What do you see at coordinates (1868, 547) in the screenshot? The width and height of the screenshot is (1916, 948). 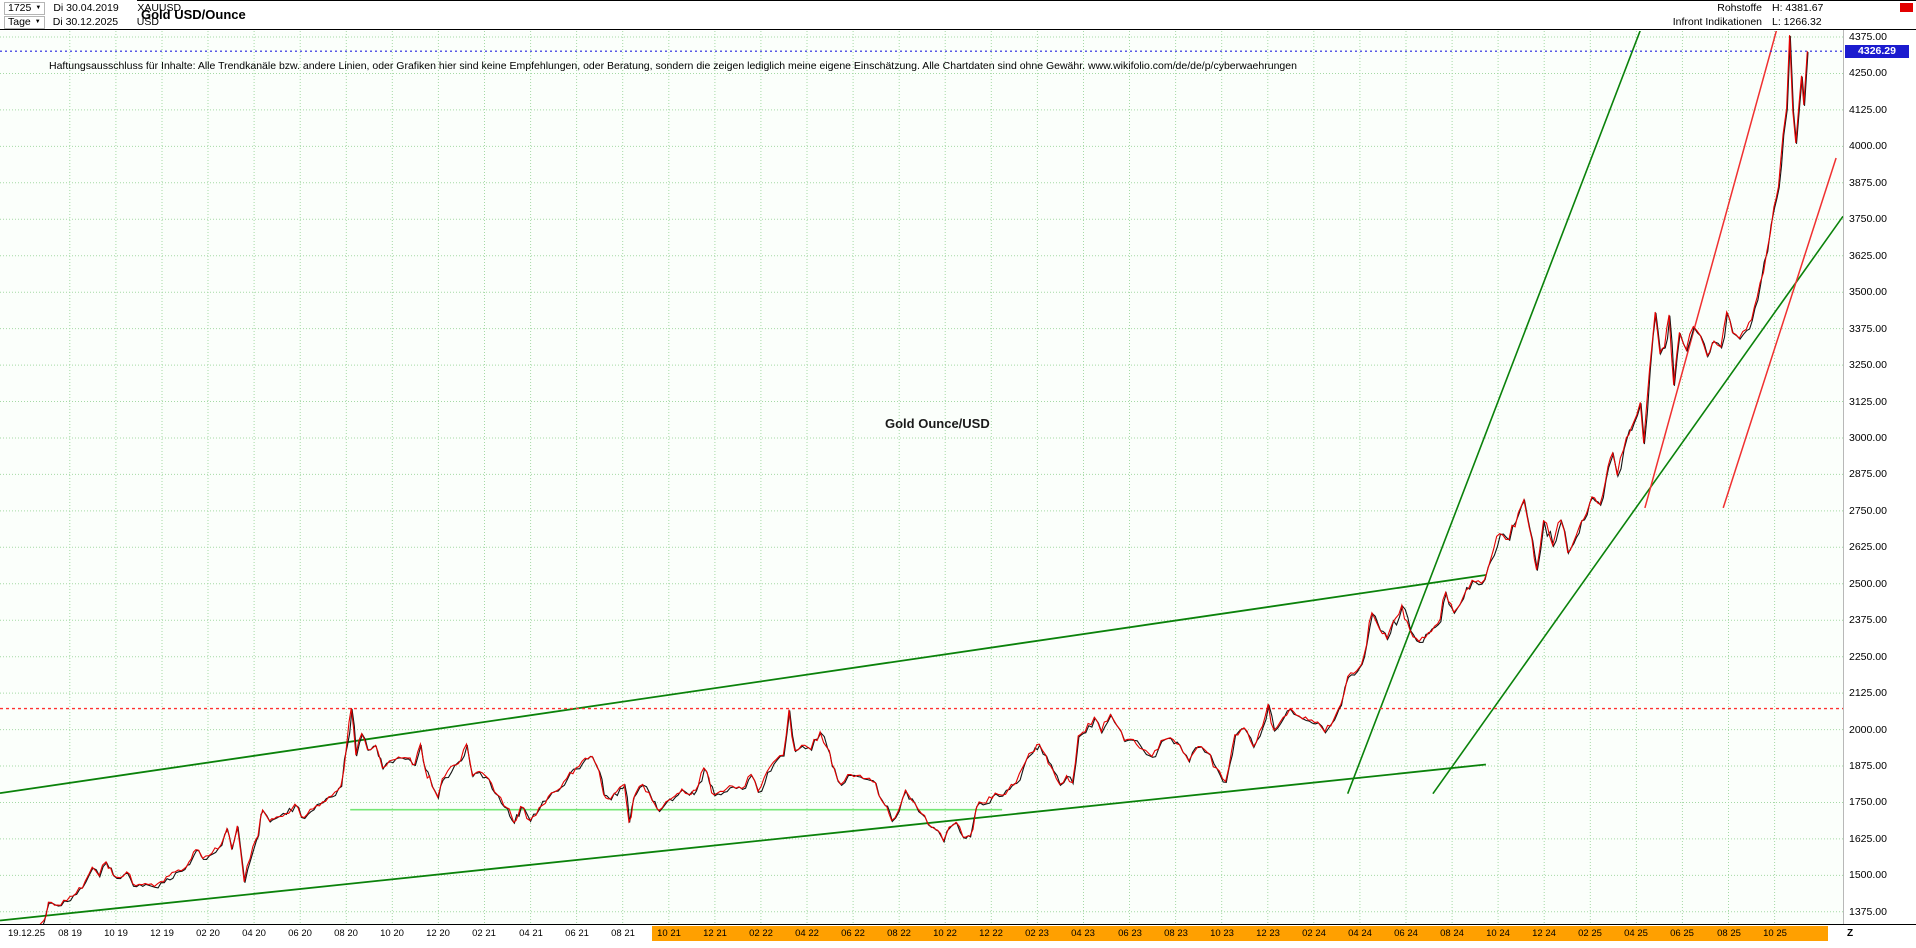 I see `price-axis-label: 2625.00` at bounding box center [1868, 547].